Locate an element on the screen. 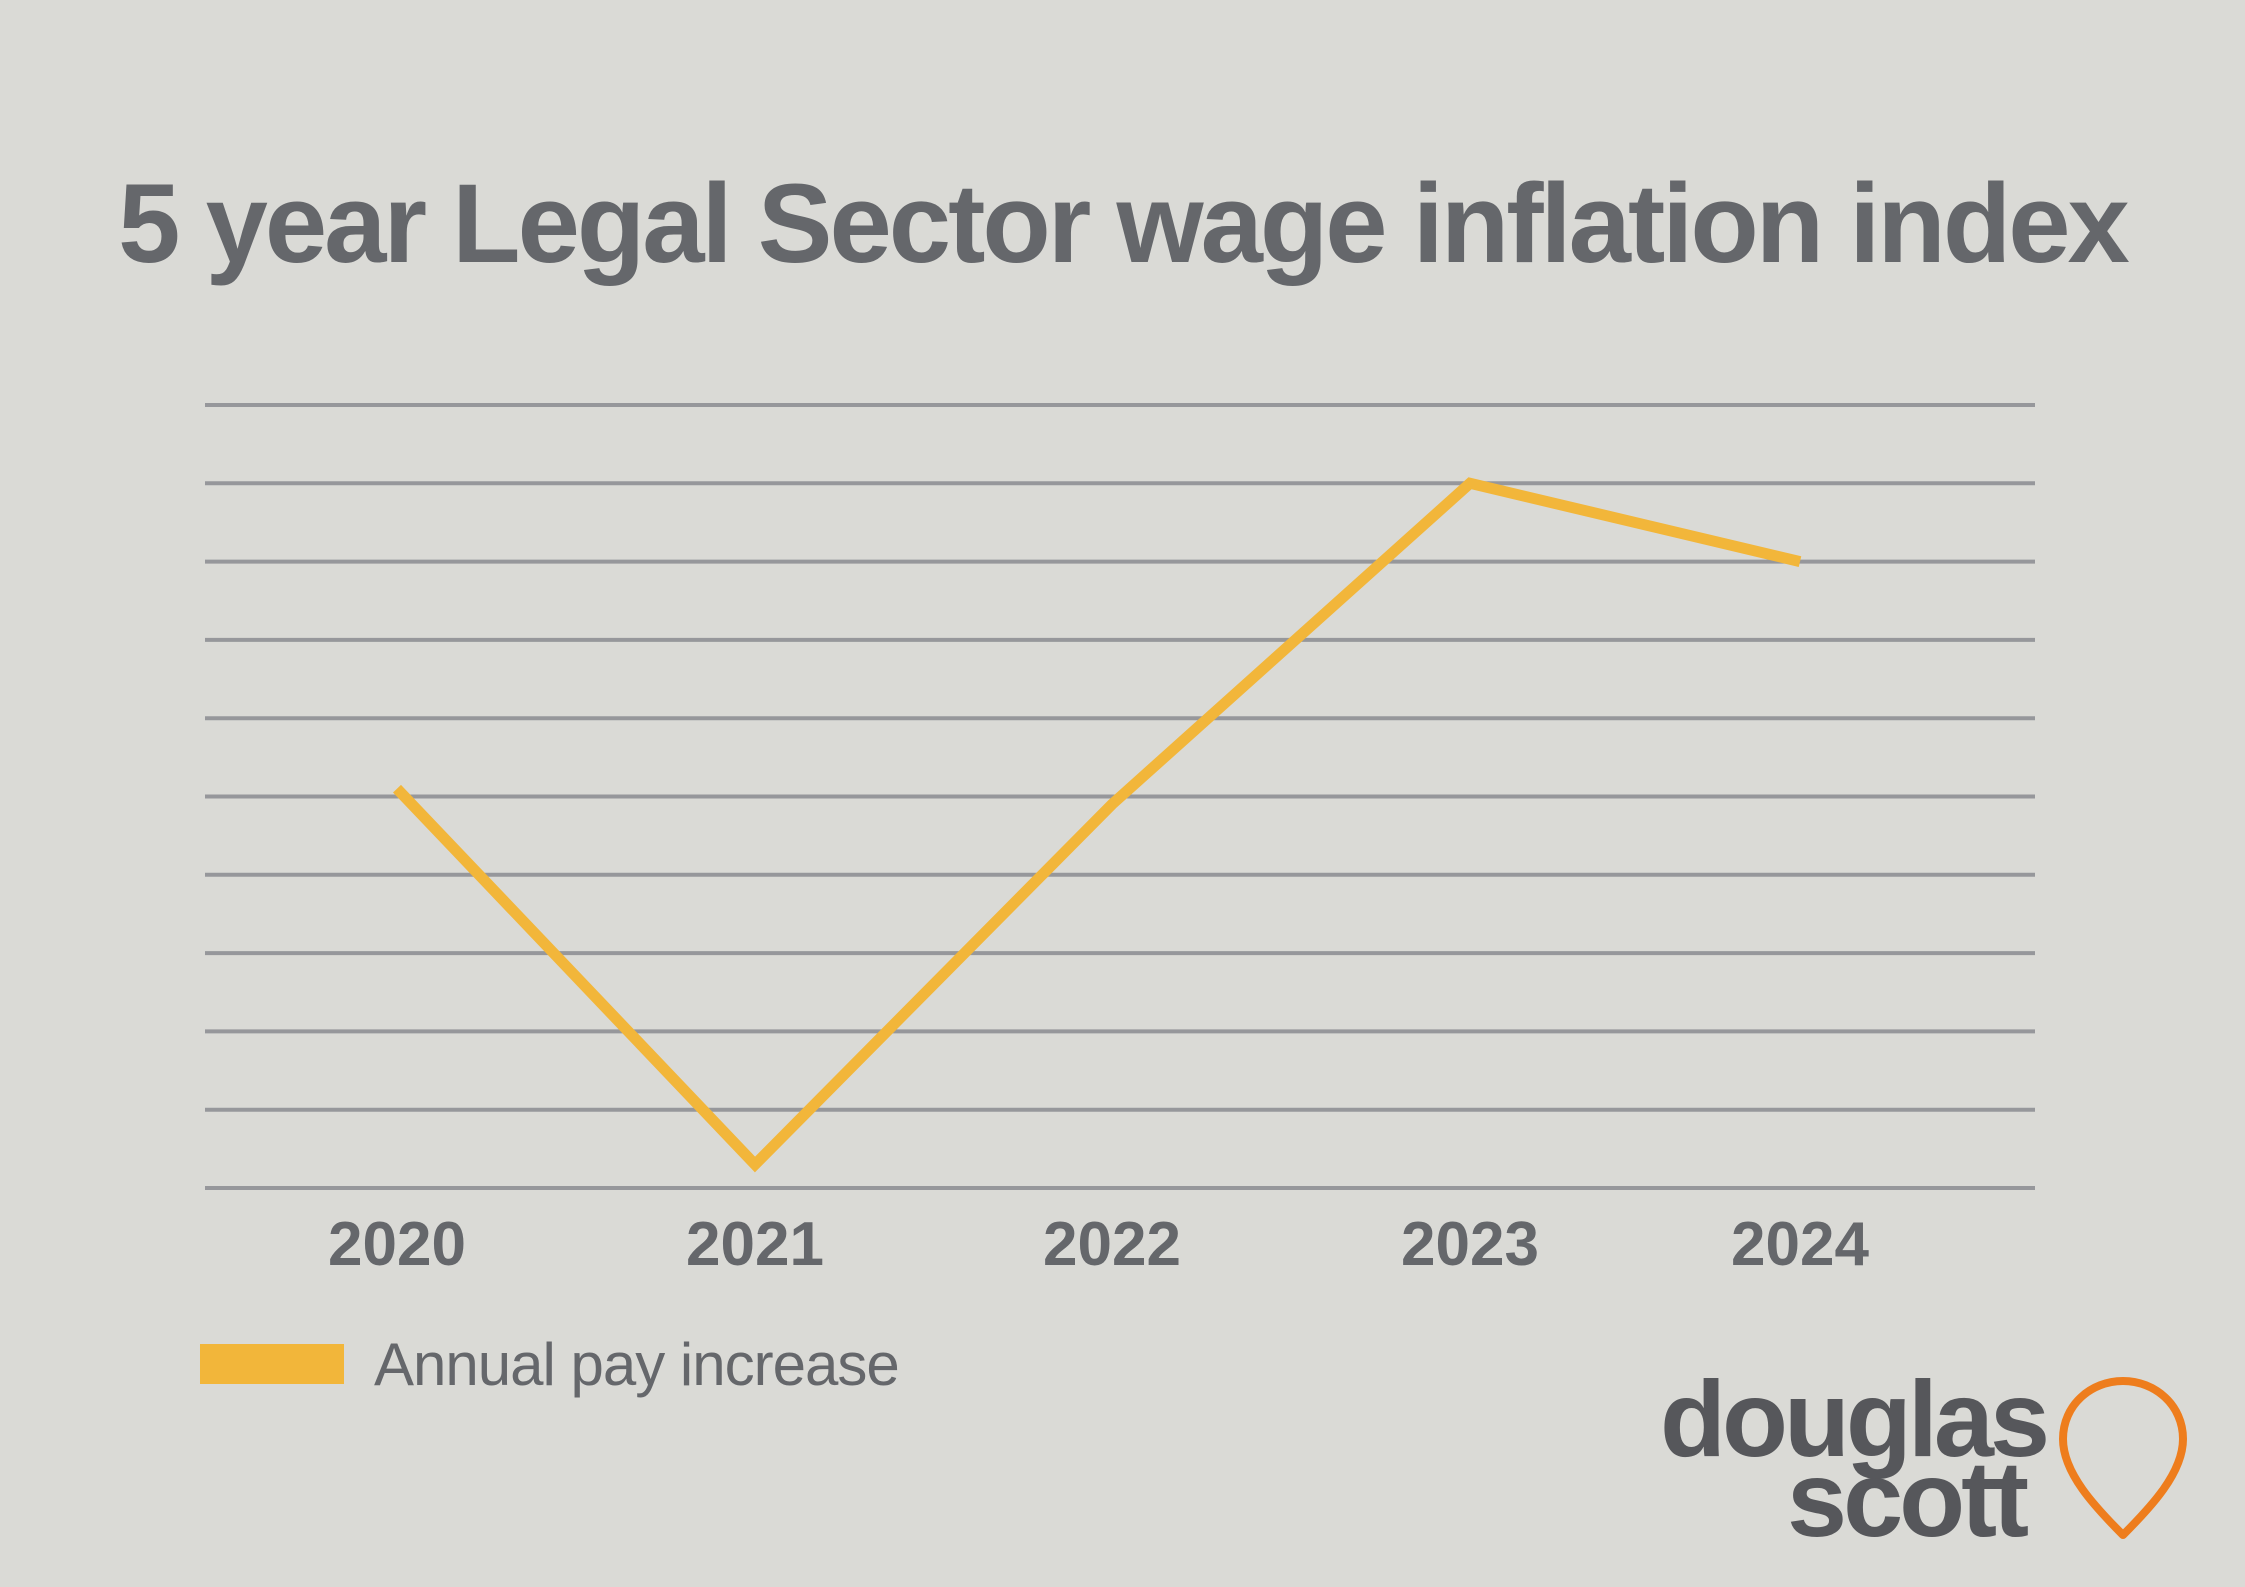 The width and height of the screenshot is (2245, 1587). x-tick-label: 2022 is located at coordinates (1112, 1244).